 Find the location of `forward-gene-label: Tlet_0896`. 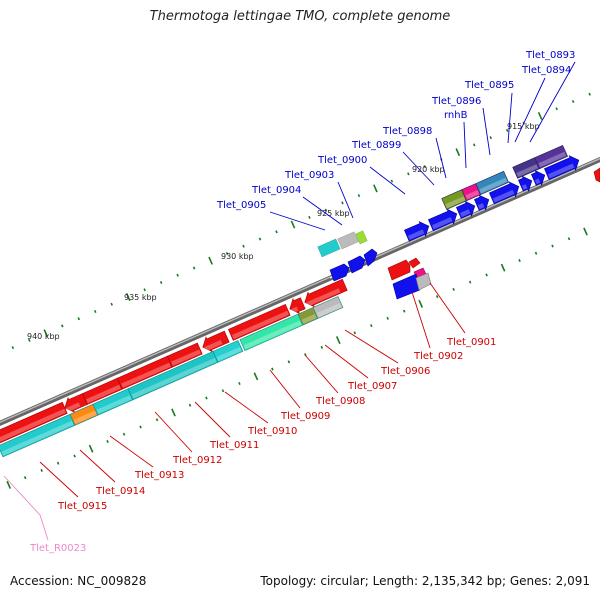

forward-gene-label: Tlet_0896 is located at coordinates (456, 101).